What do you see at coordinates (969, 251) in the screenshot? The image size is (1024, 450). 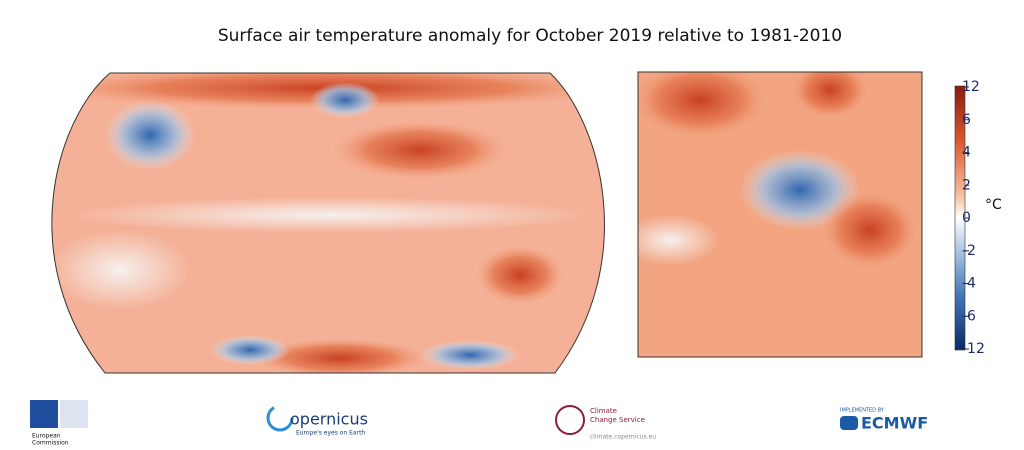 I see `colorbar-tick-label: -2` at bounding box center [969, 251].